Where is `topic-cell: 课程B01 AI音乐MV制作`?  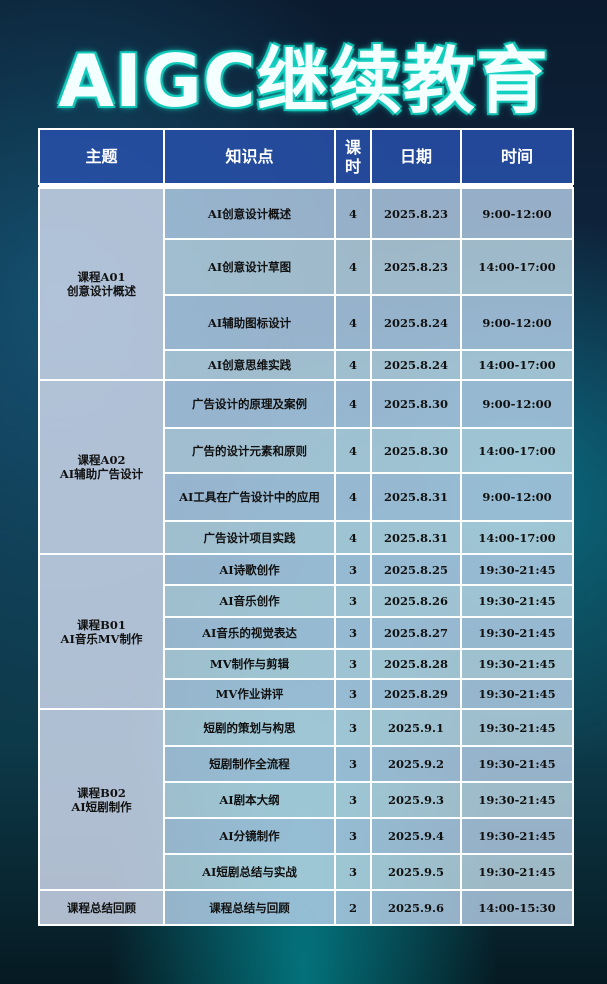 topic-cell: 课程B01 AI音乐MV制作 is located at coordinates (101, 631).